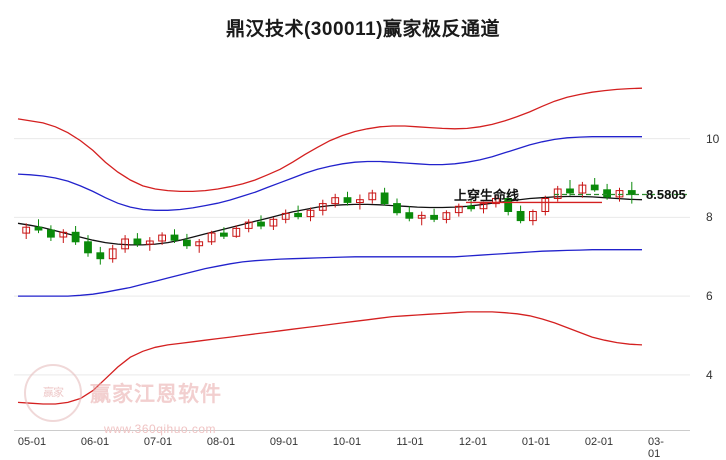 Image resolution: width=726 pixels, height=460 pixels. Describe the element at coordinates (578, 198) in the screenshot. I see `overlay-group` at that location.